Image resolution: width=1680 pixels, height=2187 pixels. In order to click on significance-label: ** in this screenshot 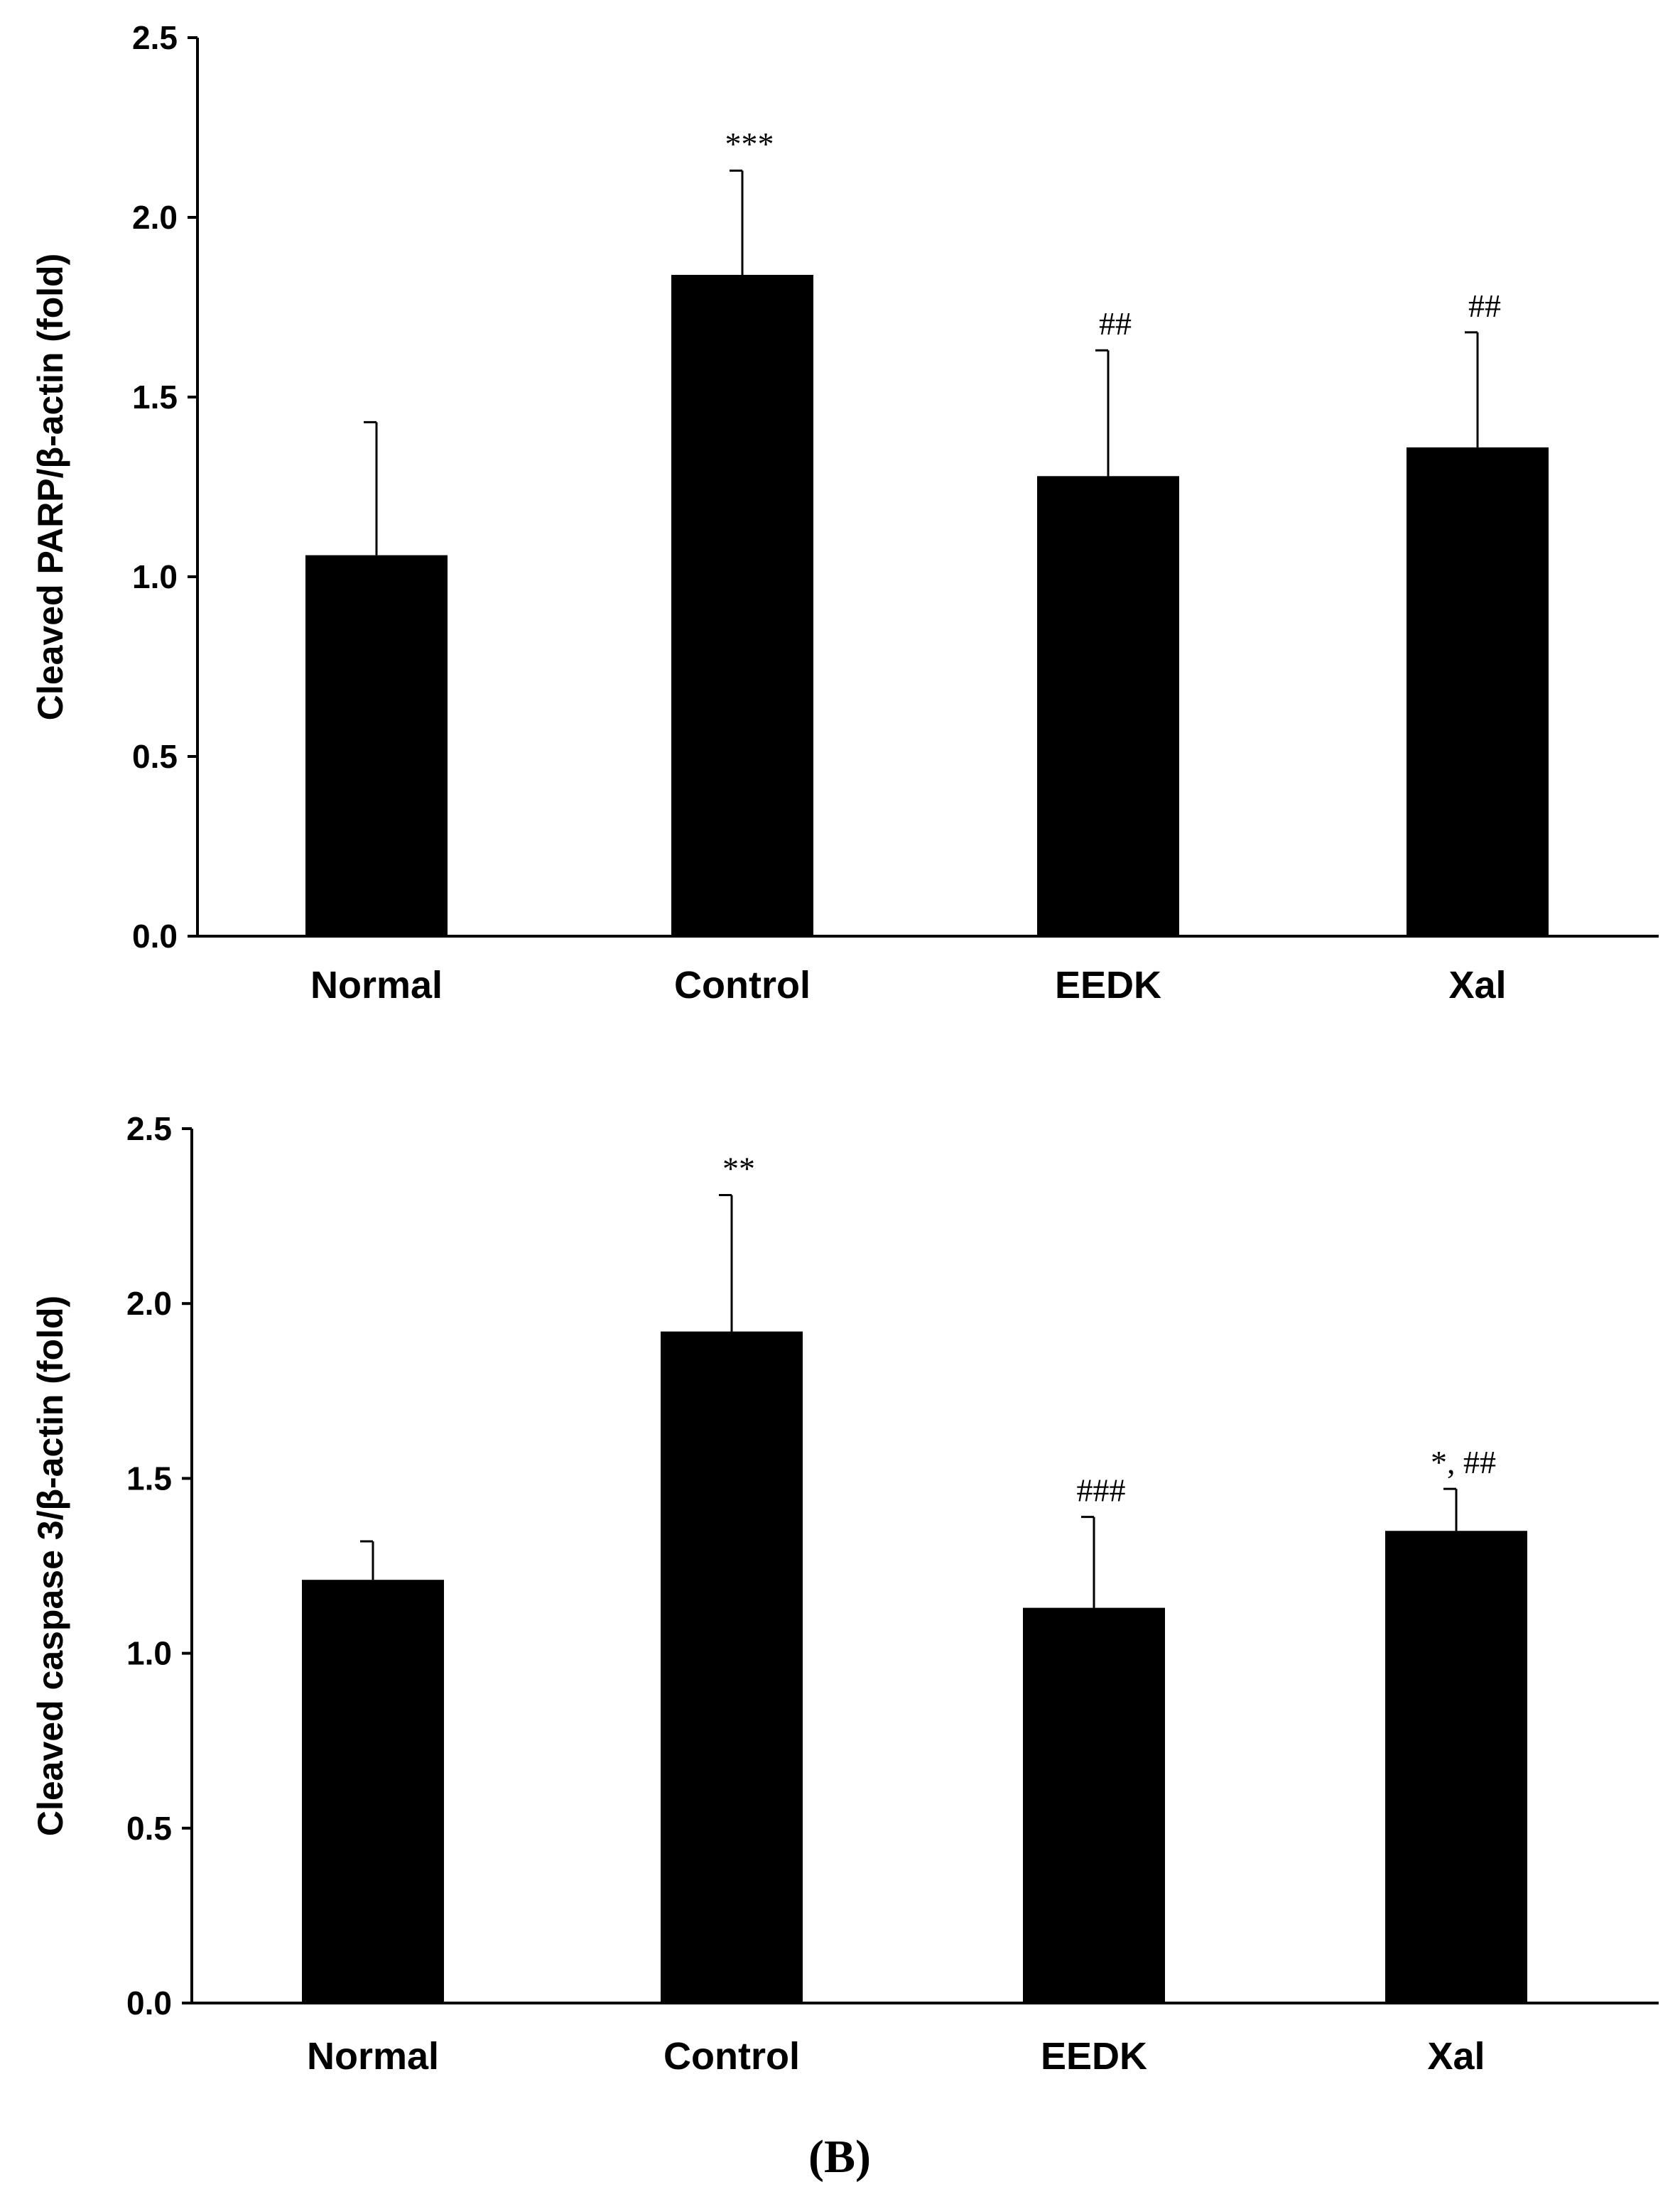, I will do `click(739, 1169)`.